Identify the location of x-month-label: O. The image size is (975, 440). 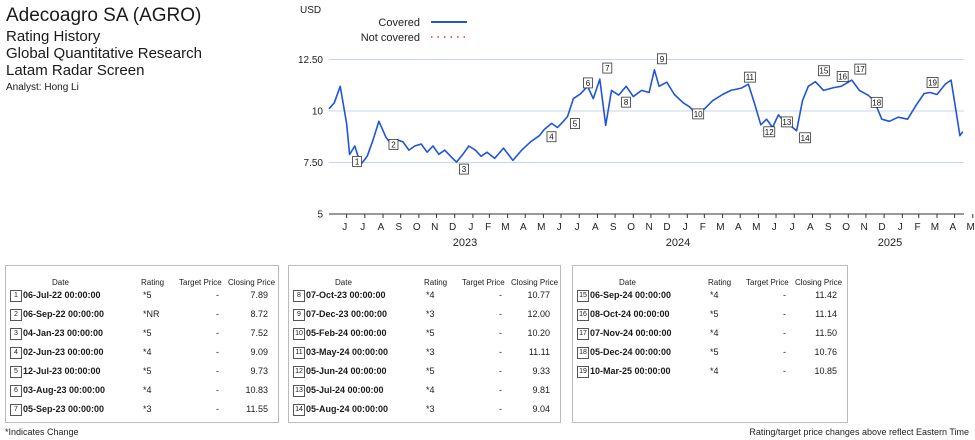
(417, 227).